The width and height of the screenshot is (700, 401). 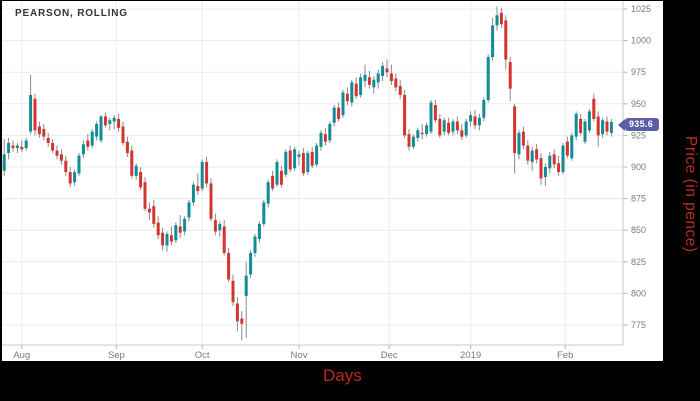 I want to click on price-badge-arrow-icon, so click(x=621, y=124).